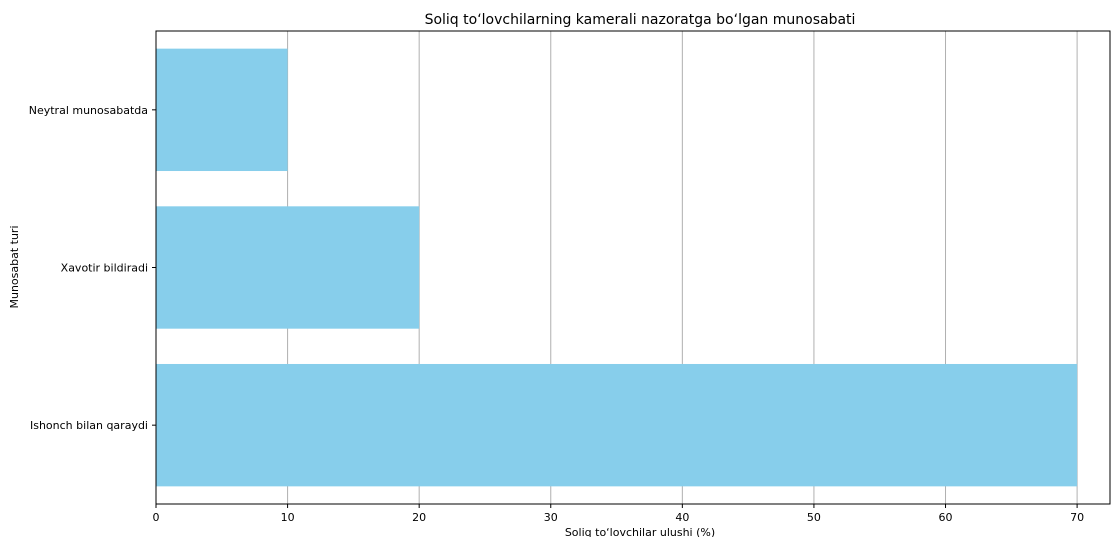  Describe the element at coordinates (814, 517) in the screenshot. I see `x-tick-label: 50` at that location.